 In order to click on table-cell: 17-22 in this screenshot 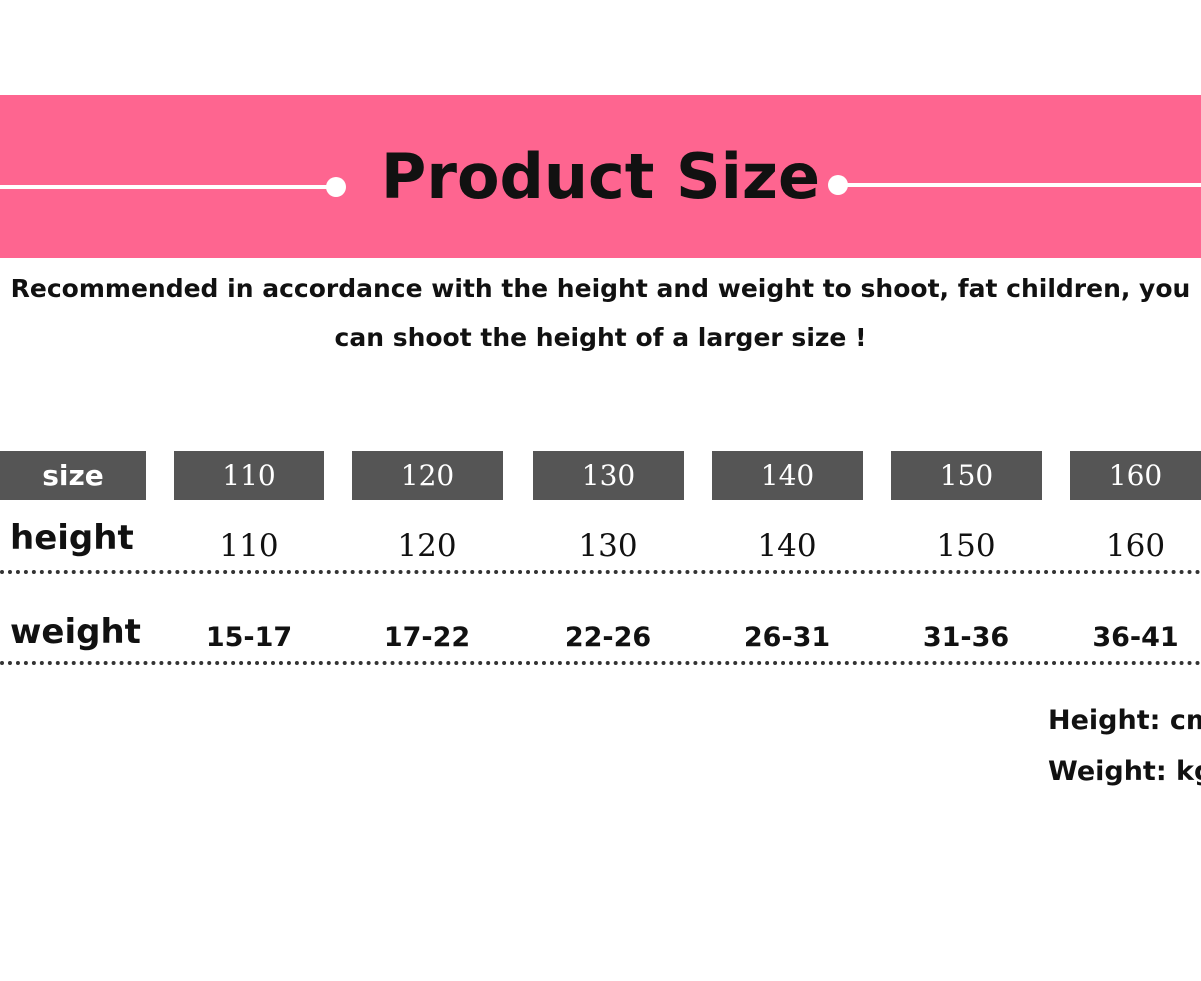, I will do `click(427, 637)`.